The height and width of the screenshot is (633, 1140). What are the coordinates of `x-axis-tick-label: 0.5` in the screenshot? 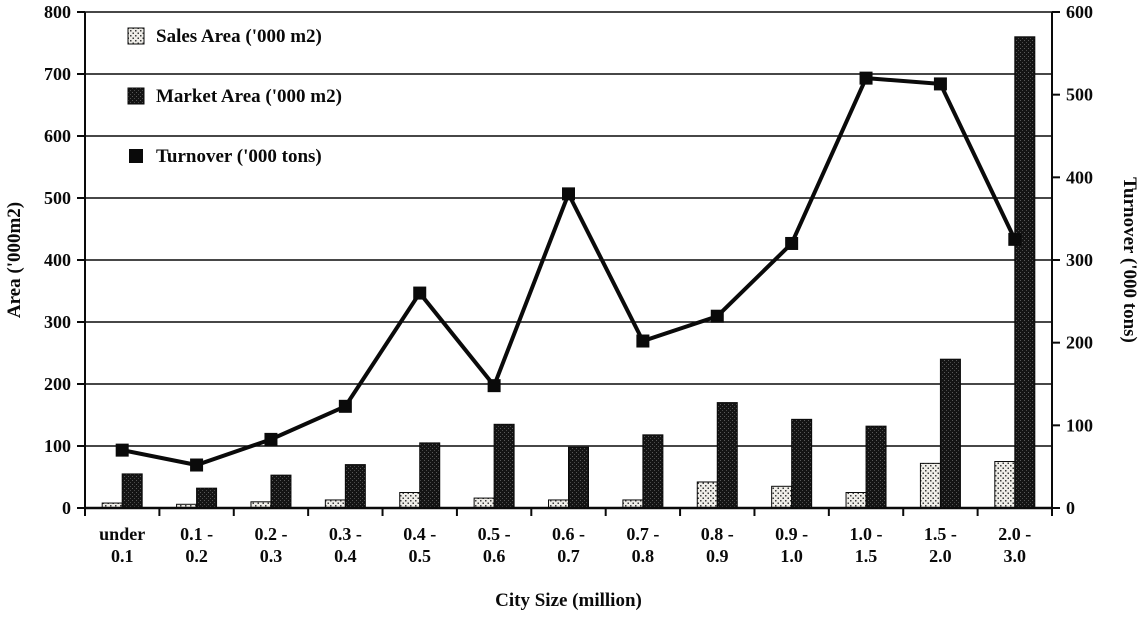 It's located at (419, 556).